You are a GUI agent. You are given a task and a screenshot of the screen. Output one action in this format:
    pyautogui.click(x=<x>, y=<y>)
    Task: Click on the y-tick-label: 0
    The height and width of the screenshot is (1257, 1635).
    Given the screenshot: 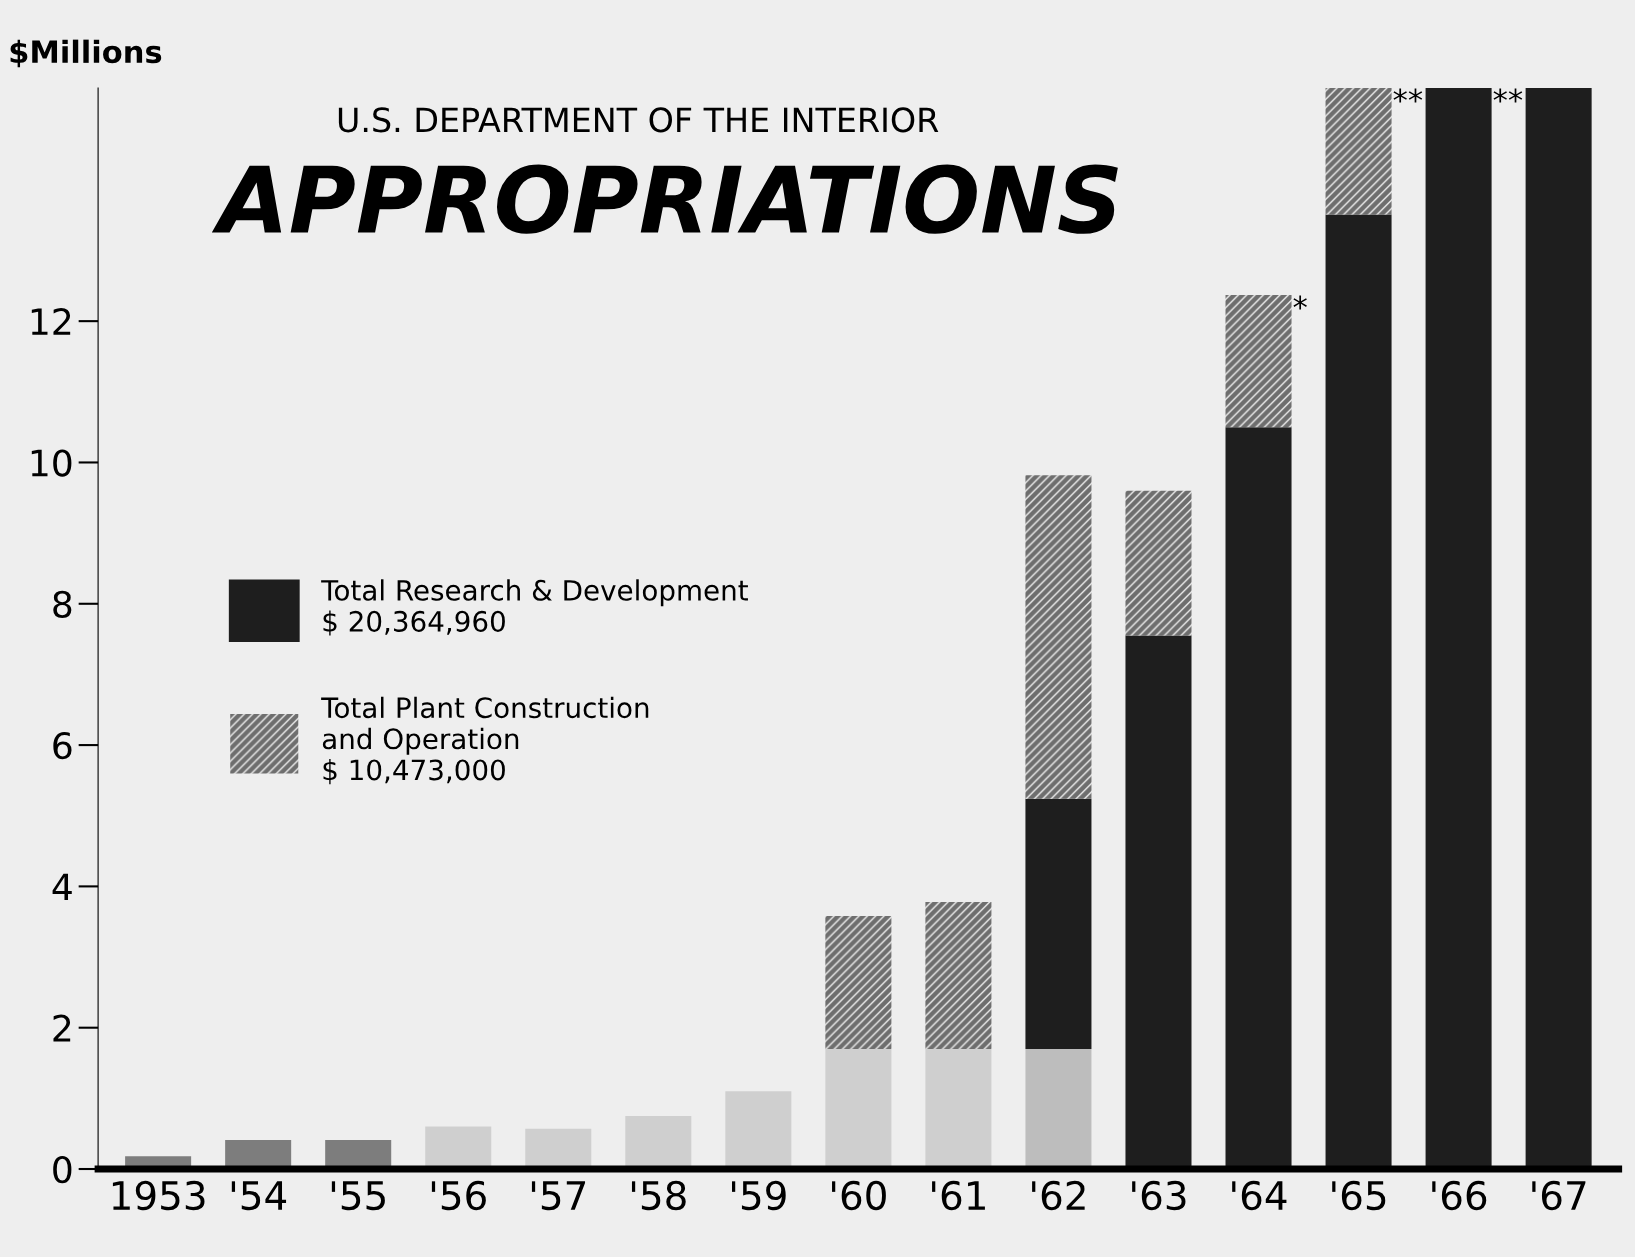 What is the action you would take?
    pyautogui.click(x=62, y=1169)
    